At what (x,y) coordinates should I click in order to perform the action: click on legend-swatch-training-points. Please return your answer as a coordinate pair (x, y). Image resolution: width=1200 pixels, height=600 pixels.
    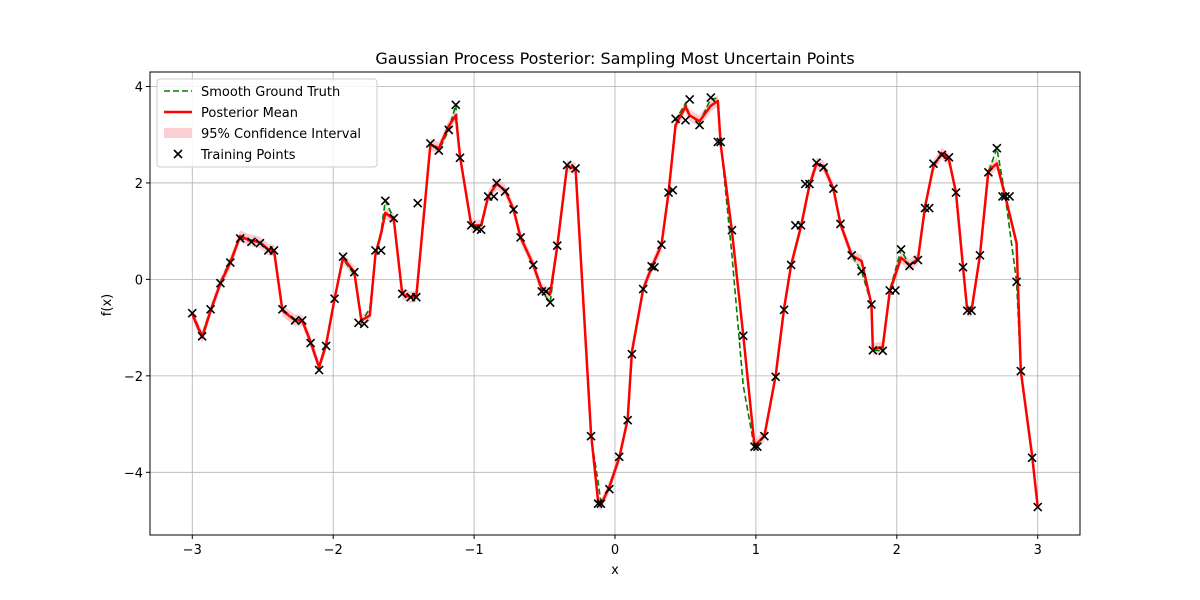
    Looking at the image, I should click on (178, 154).